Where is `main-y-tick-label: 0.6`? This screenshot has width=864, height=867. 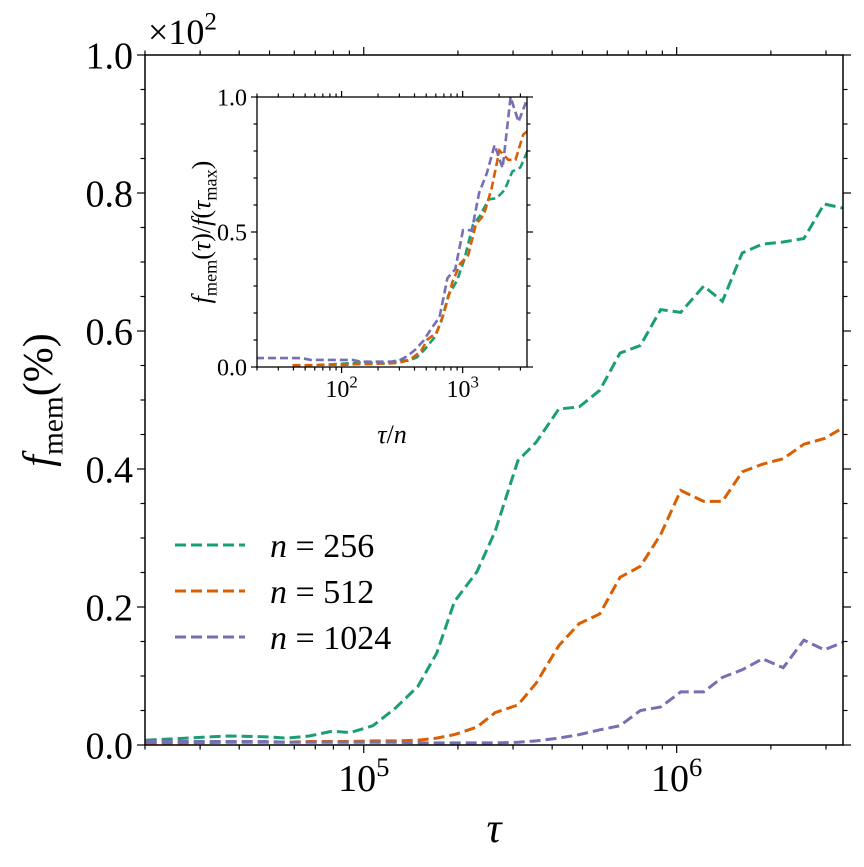
main-y-tick-label: 0.6 is located at coordinates (110, 332).